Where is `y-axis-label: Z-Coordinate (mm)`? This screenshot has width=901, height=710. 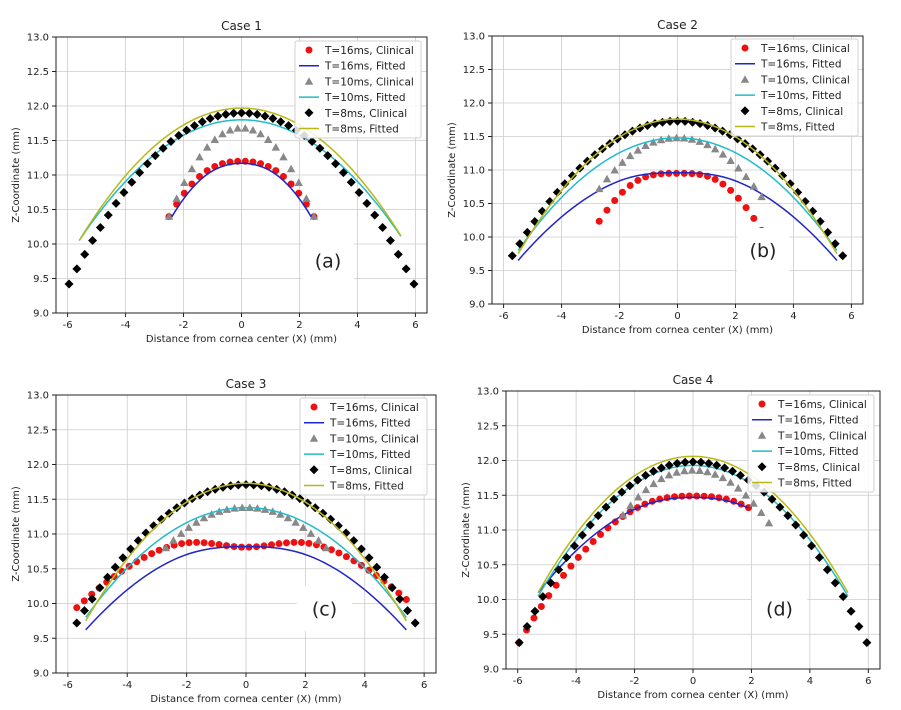
y-axis-label: Z-Coordinate (mm) is located at coordinates (16, 175).